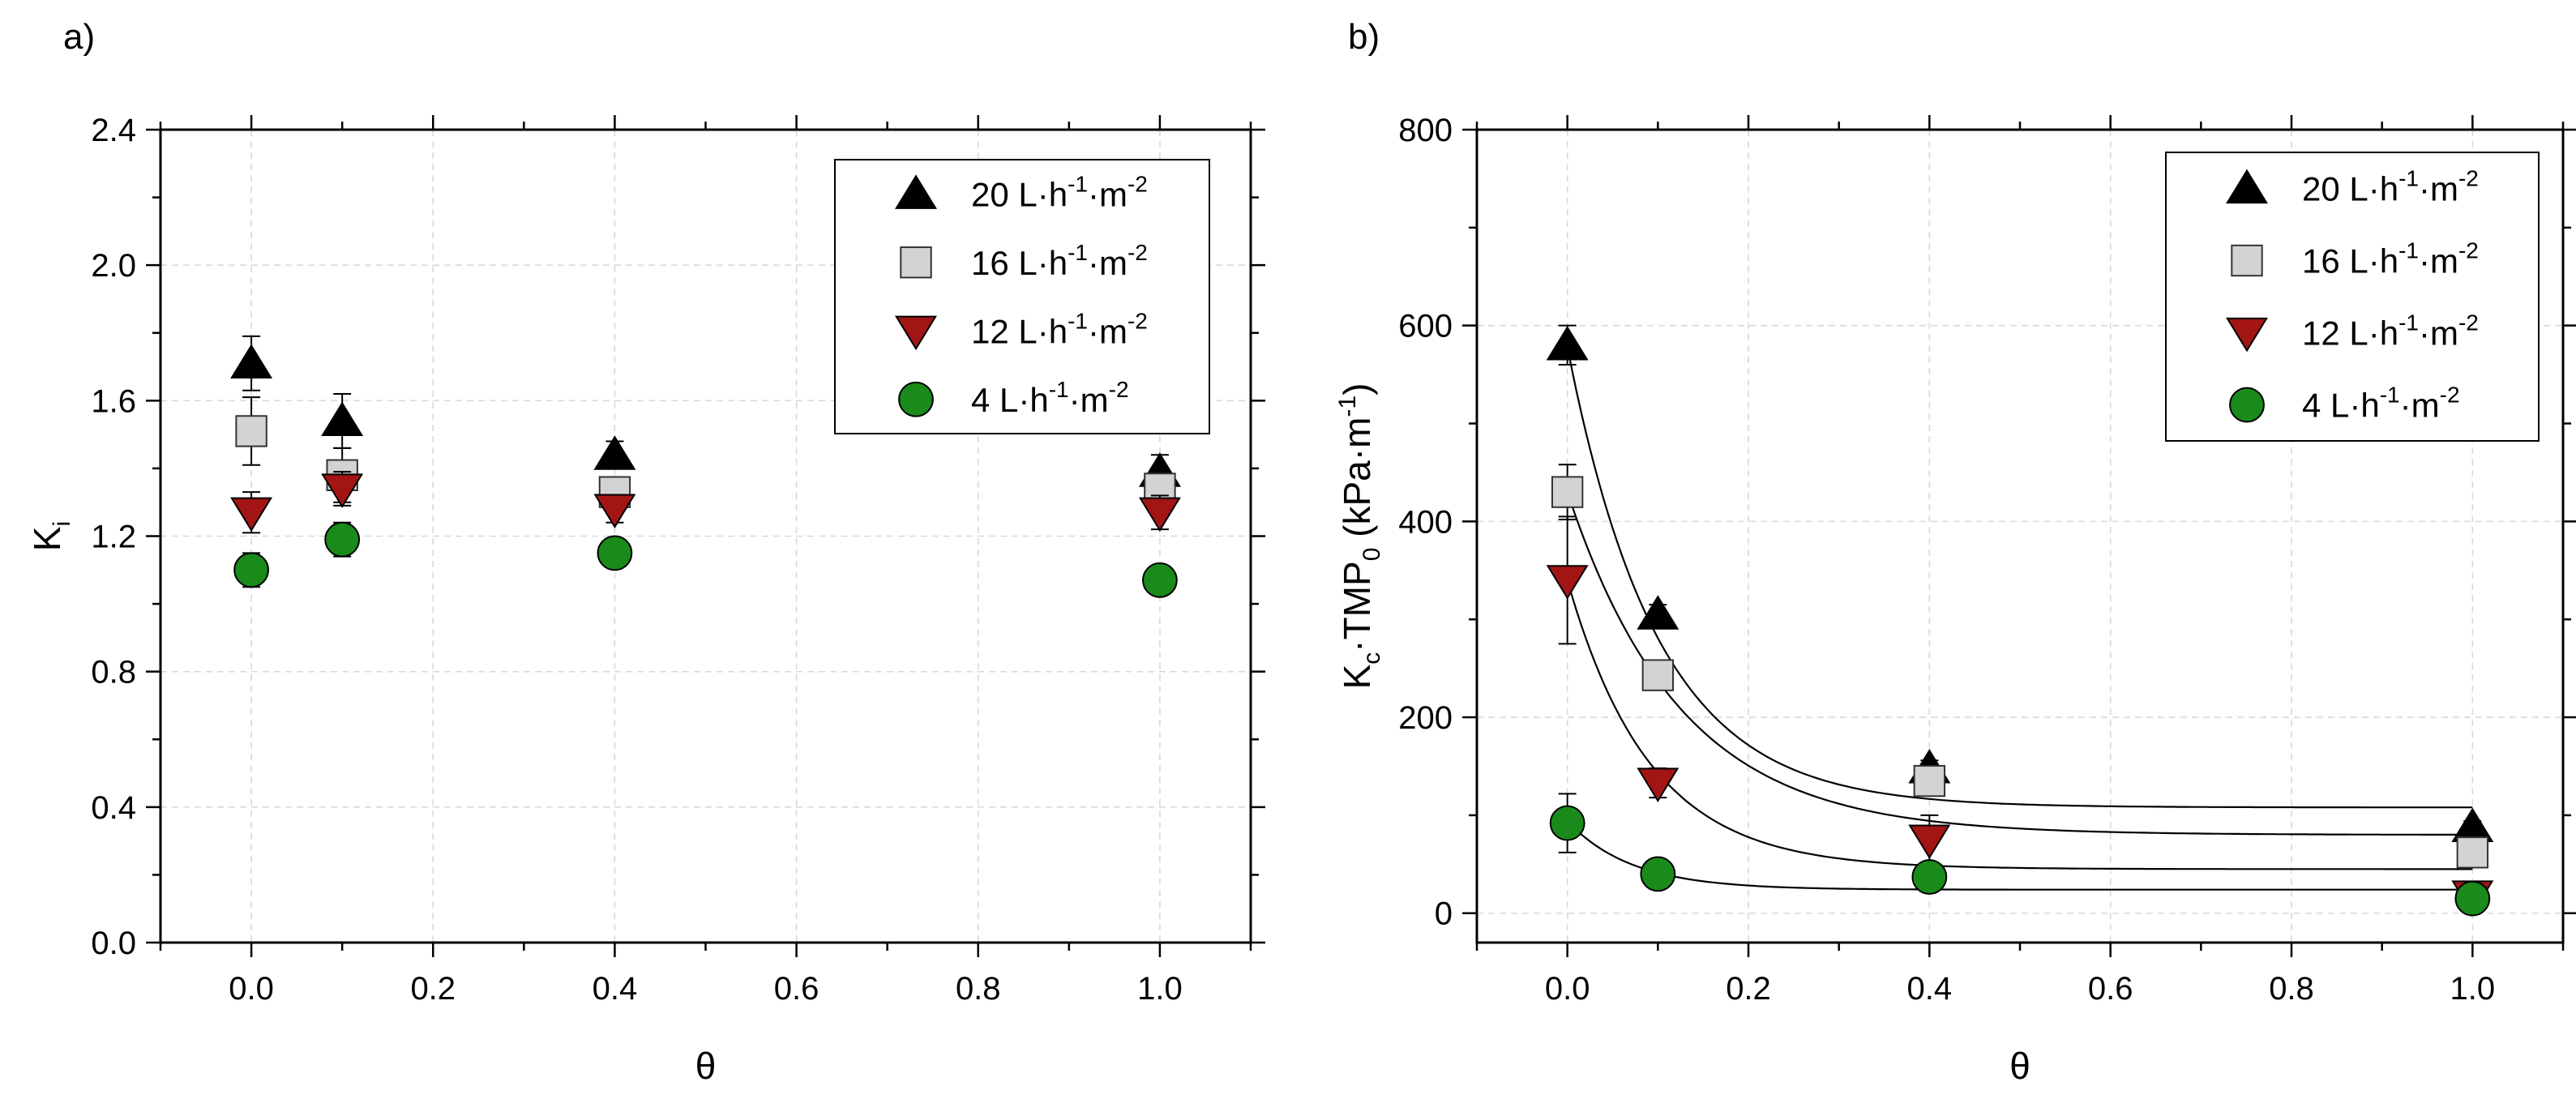 Image resolution: width=2576 pixels, height=1099 pixels. Describe the element at coordinates (1357, 483) in the screenshot. I see `y-title-units: (kPa·m` at that location.